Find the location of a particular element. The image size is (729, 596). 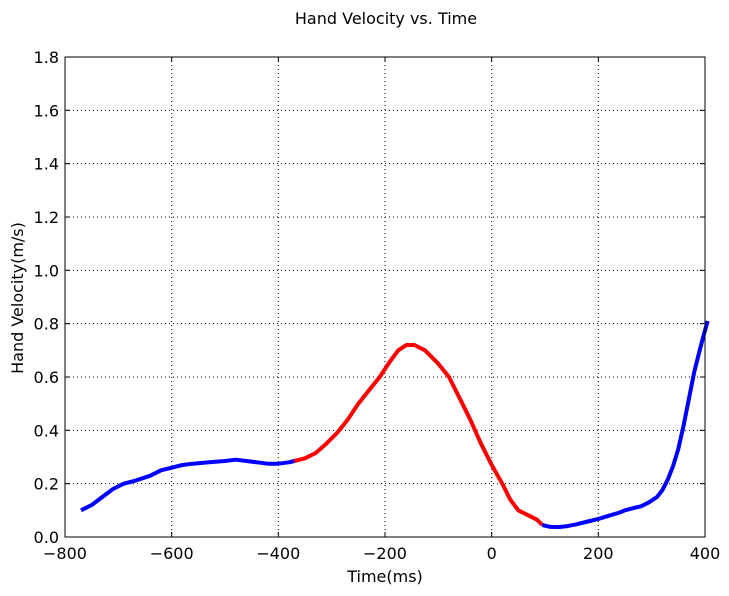

x-axis-label: Time(ms) is located at coordinates (384, 576).